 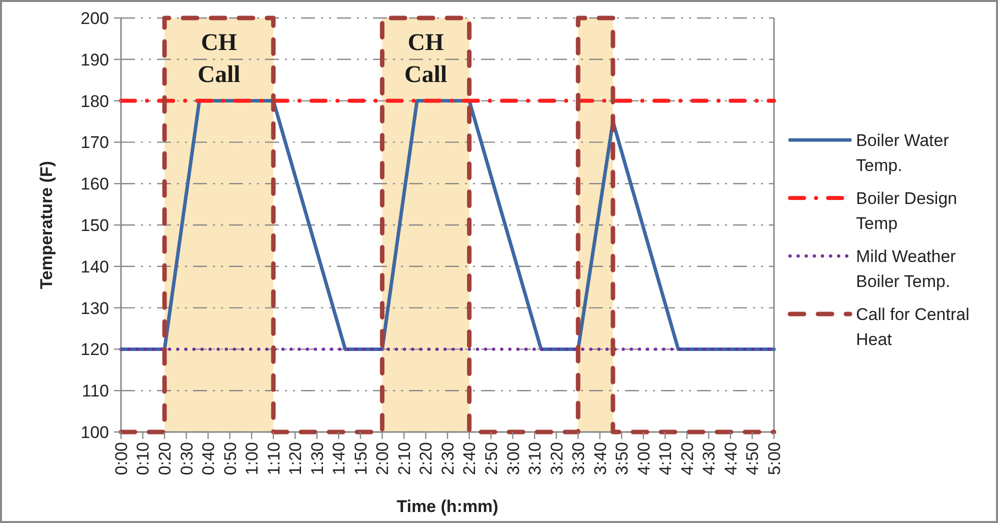 What do you see at coordinates (94, 308) in the screenshot?
I see `y-tick-label: 130` at bounding box center [94, 308].